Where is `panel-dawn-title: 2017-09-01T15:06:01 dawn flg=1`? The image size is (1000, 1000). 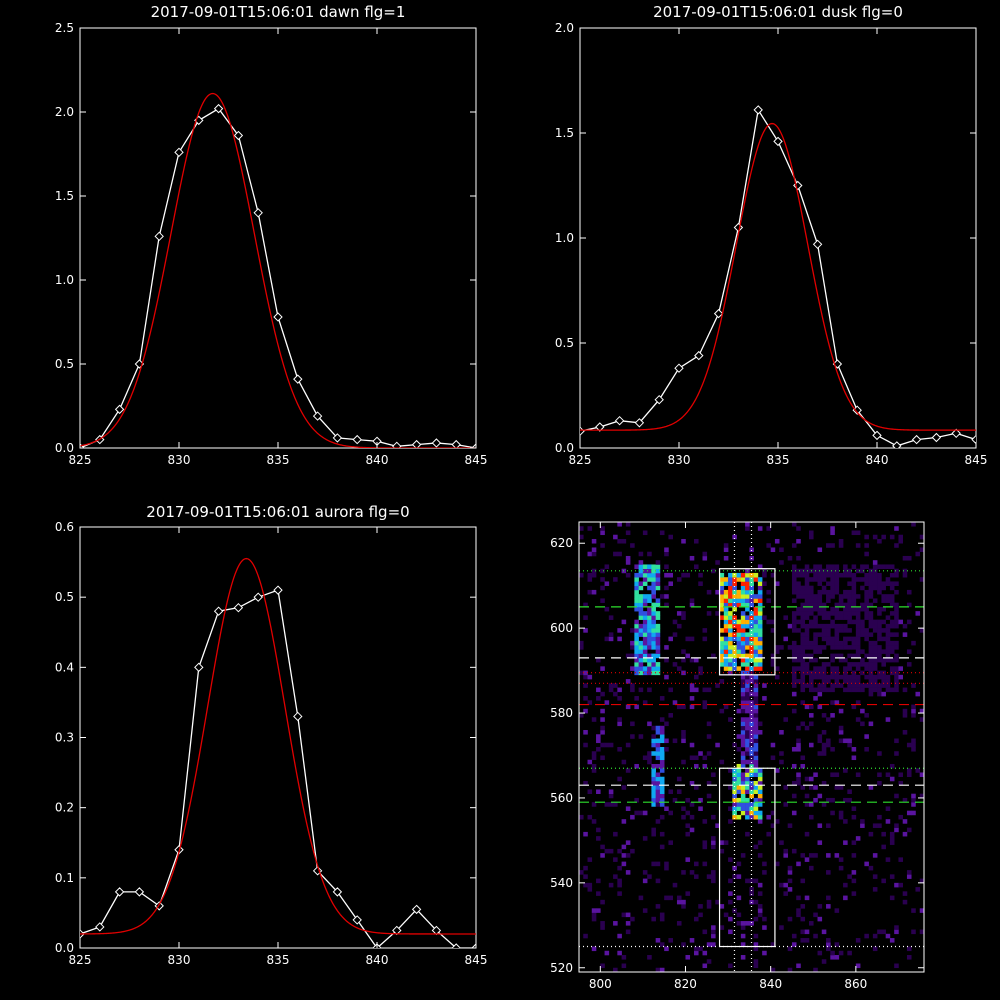 panel-dawn-title: 2017-09-01T15:06:01 dawn flg=1 is located at coordinates (278, 12).